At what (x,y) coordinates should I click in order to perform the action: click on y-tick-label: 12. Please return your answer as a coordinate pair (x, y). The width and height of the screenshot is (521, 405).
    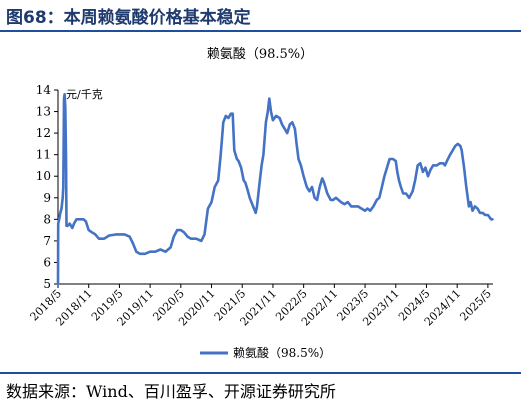
    Looking at the image, I should click on (43, 133).